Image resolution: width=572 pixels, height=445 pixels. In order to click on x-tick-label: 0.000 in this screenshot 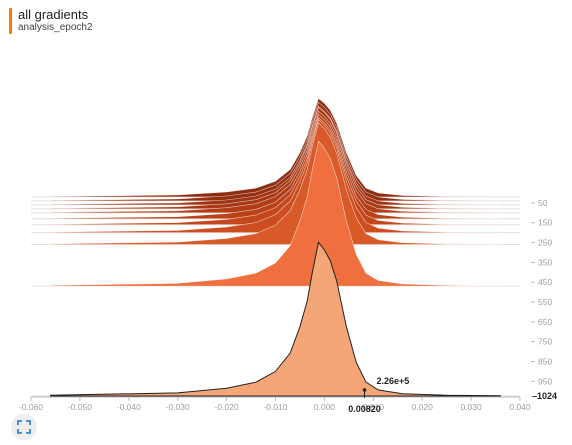, I will do `click(325, 407)`.